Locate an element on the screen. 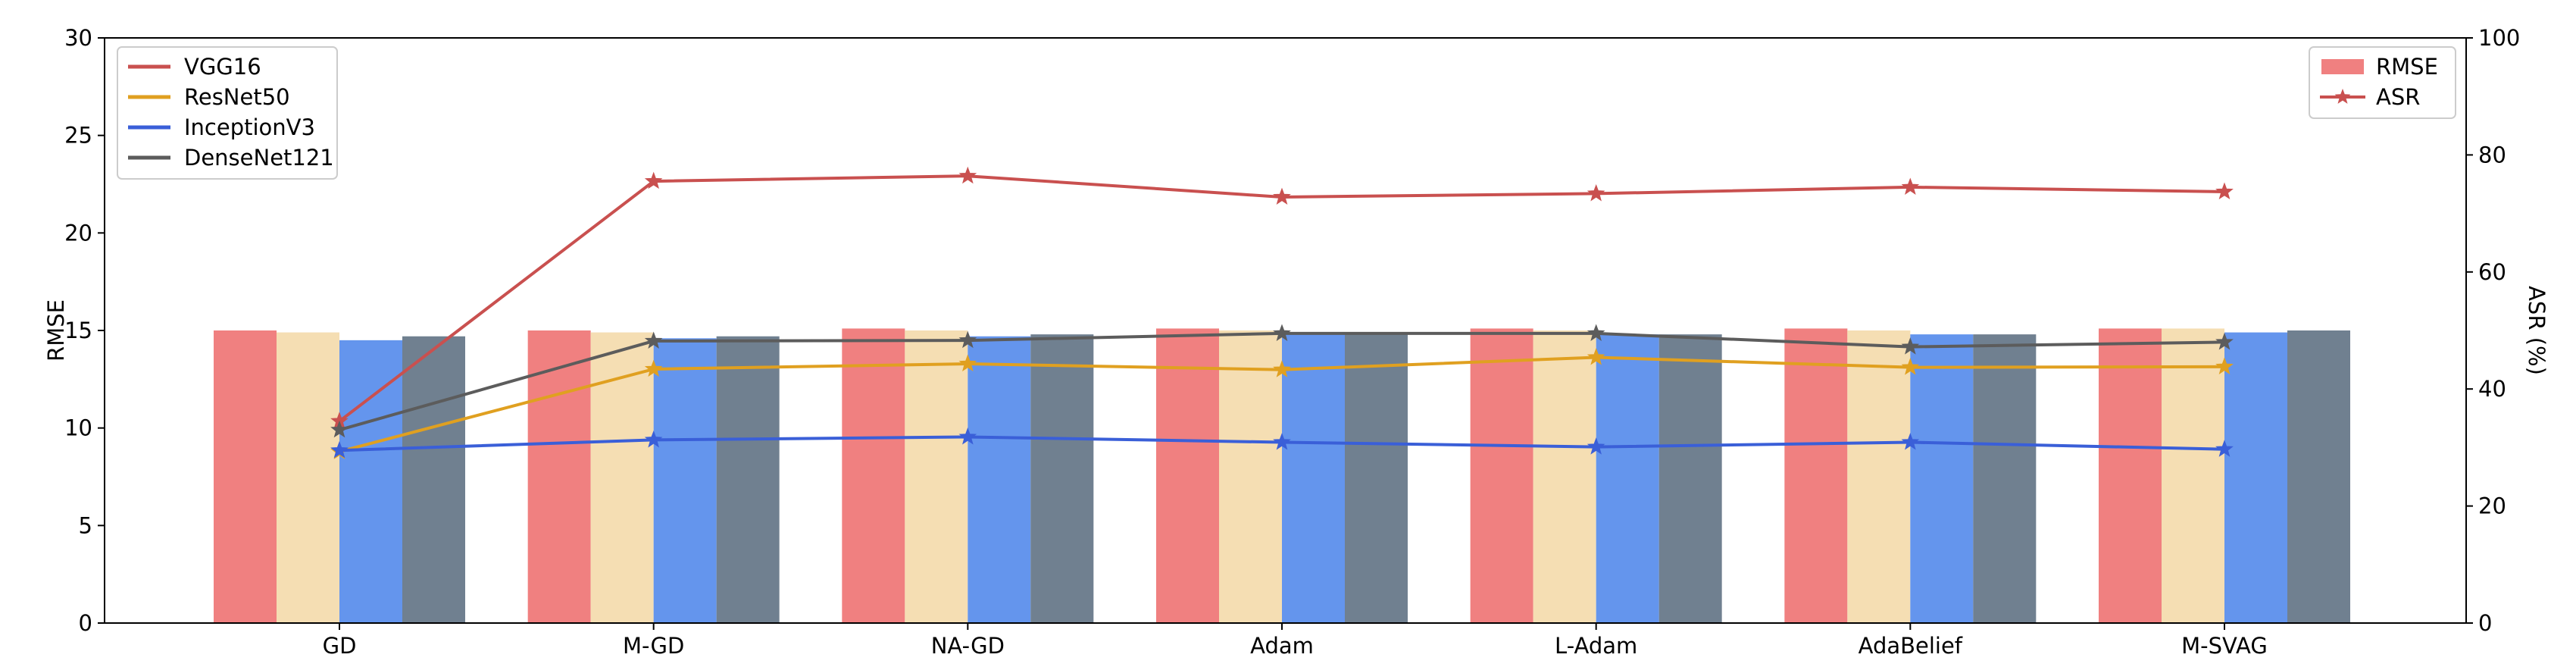 The height and width of the screenshot is (667, 2576). point-DenseNet121-L-Adam is located at coordinates (1596, 333).